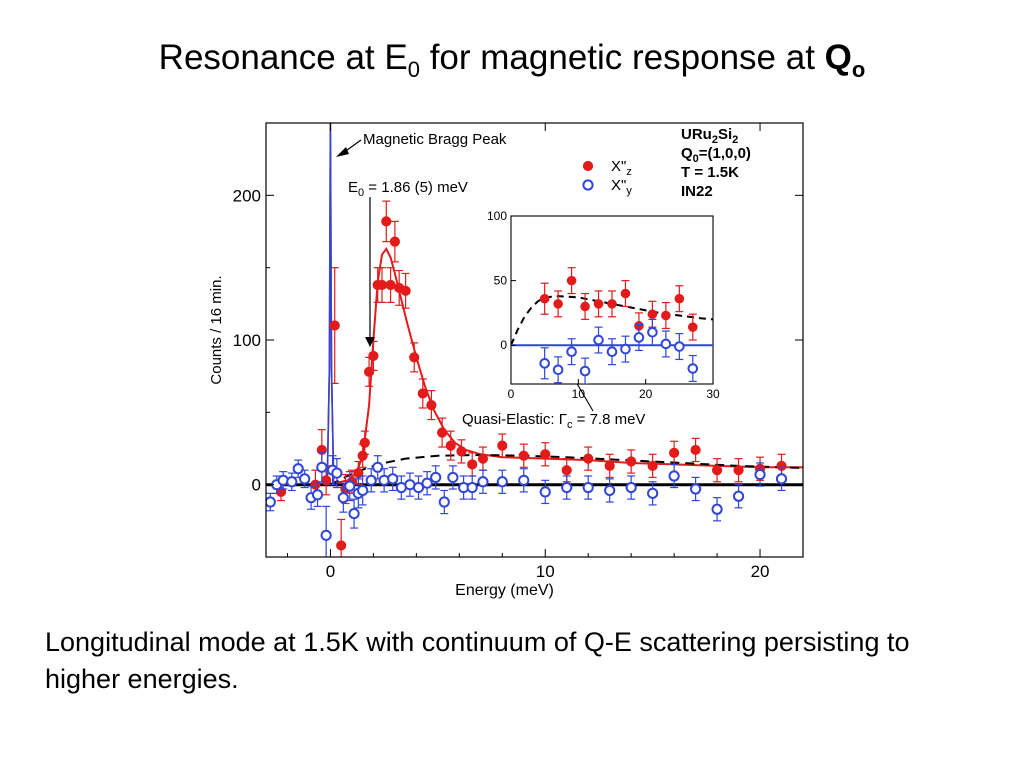  I want to click on y-tick-label: 100, so click(247, 340).